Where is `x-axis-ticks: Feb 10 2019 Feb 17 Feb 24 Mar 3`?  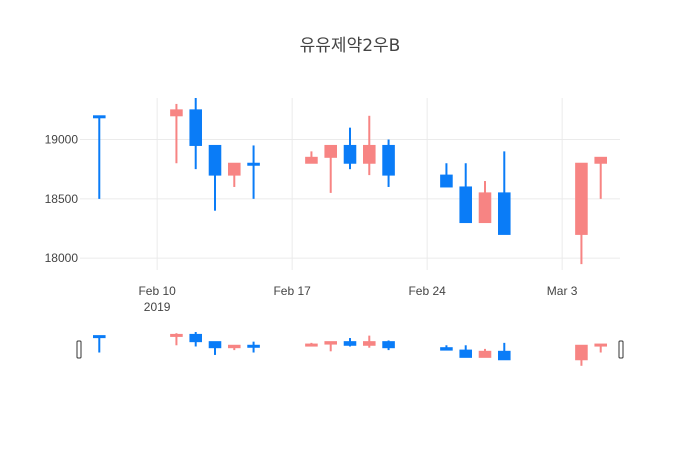
x-axis-ticks: Feb 10 2019 Feb 17 Feb 24 Mar 3 is located at coordinates (357, 299).